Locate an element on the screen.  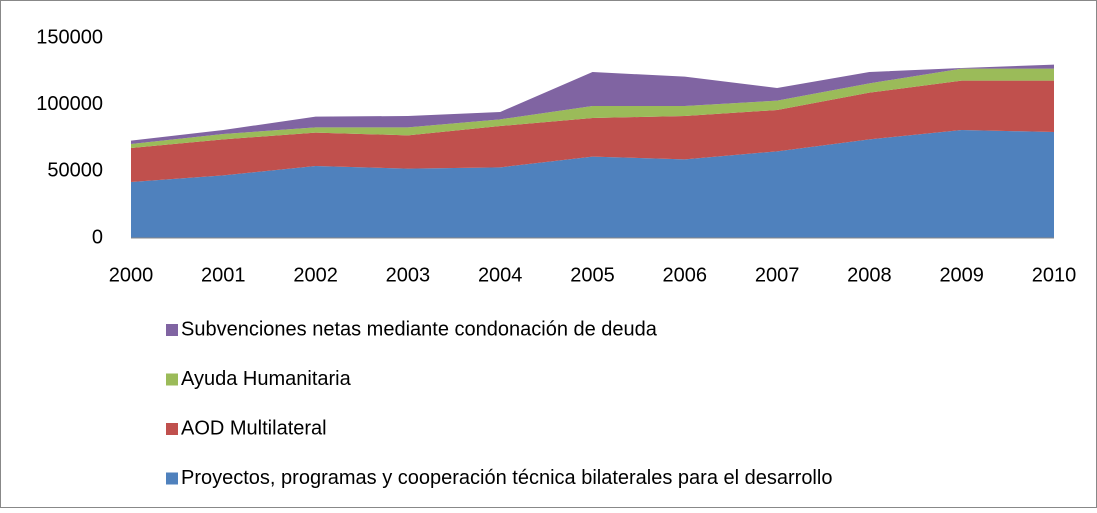
x-tick-label: 2001 is located at coordinates (223, 275).